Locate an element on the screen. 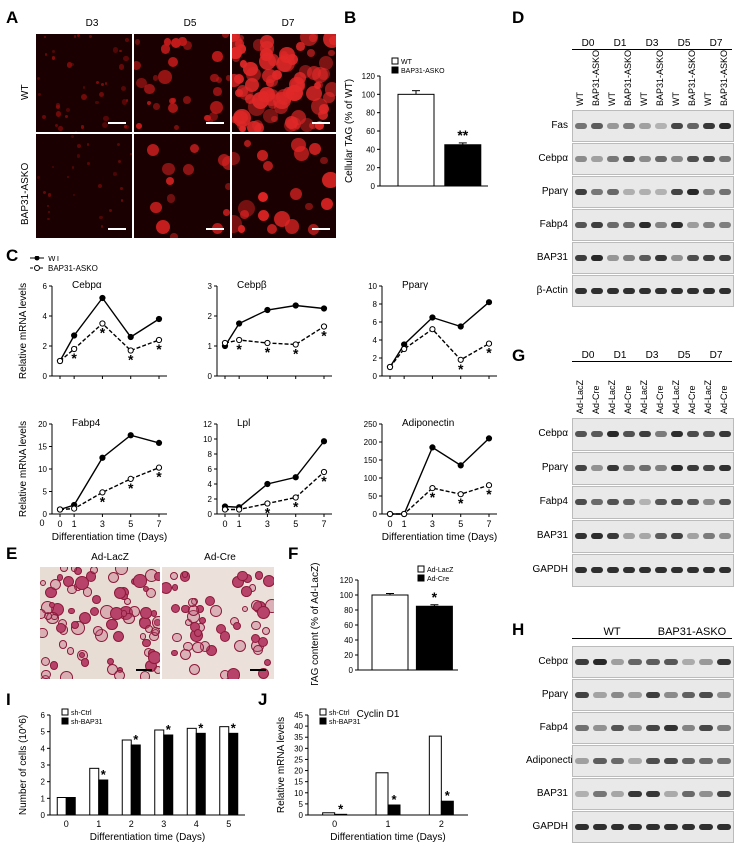  day-label: D3 is located at coordinates (652, 44).